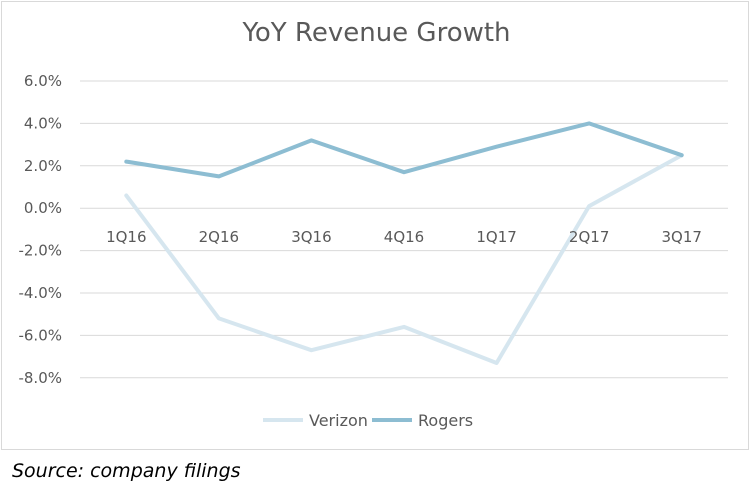 The height and width of the screenshot is (495, 753). What do you see at coordinates (496, 237) in the screenshot?
I see `x-tick-label: 1Q17` at bounding box center [496, 237].